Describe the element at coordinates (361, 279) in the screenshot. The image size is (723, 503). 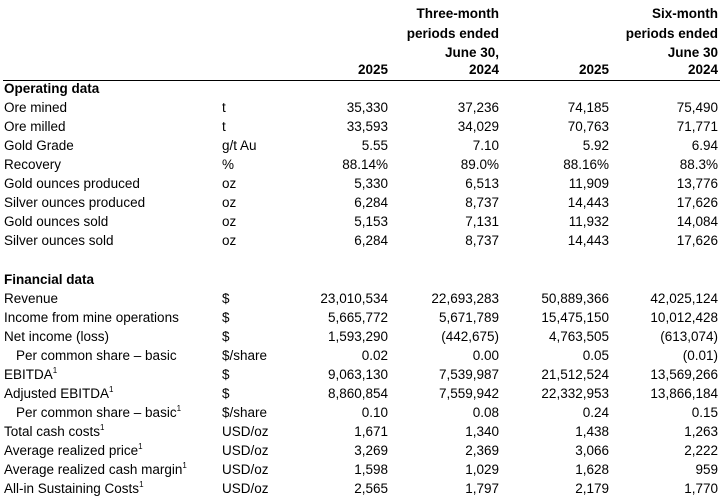
I see `section-heading-row: Financial data` at that location.